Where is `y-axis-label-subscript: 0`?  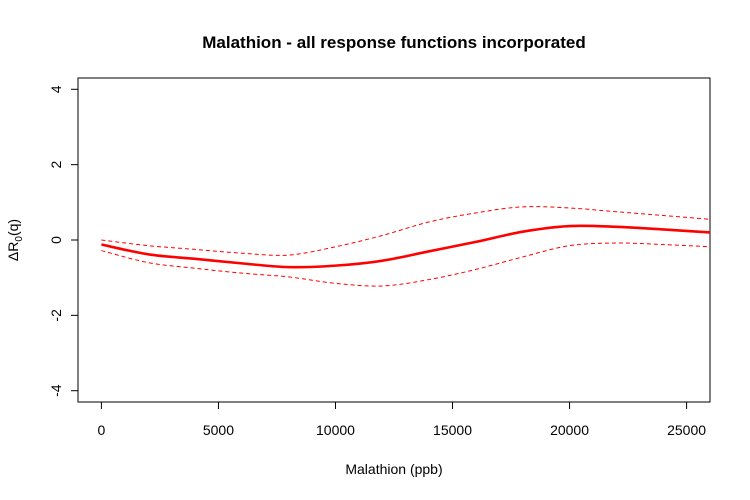
y-axis-label-subscript: 0 is located at coordinates (19, 239).